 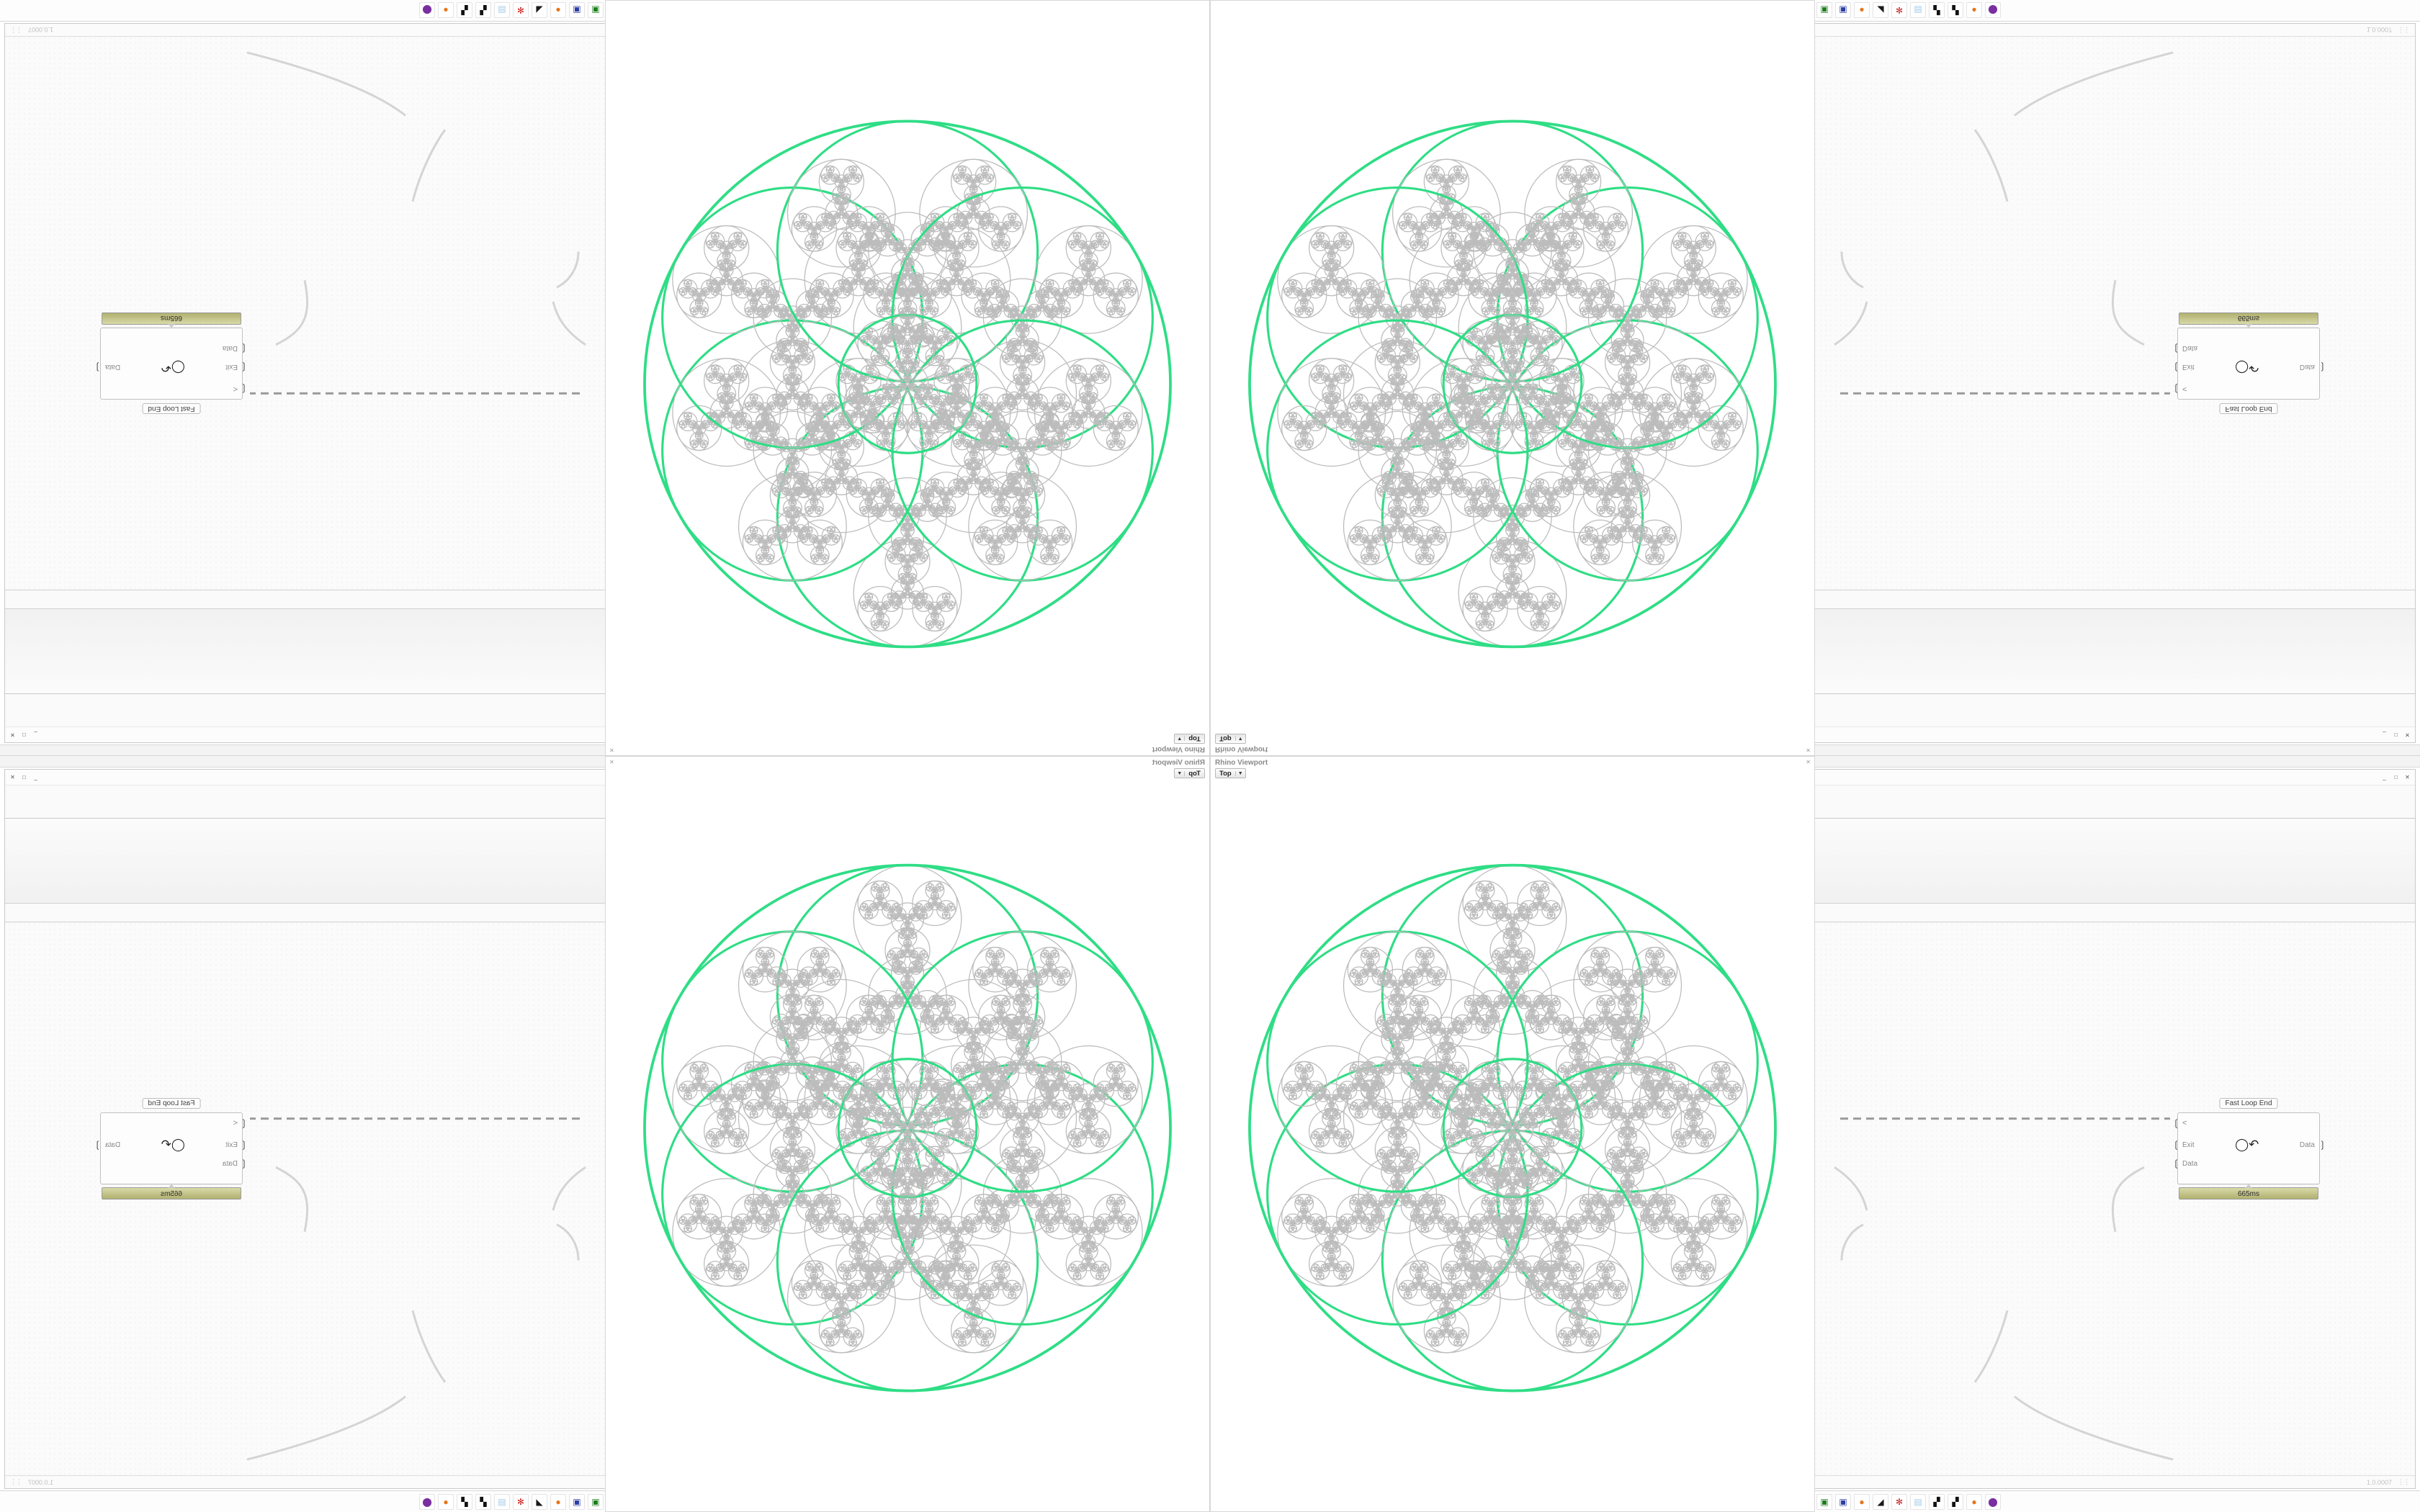 I want to click on viewport-col-right-top: Rhino Viewport ✕ Top ▼, so click(x=1512, y=378).